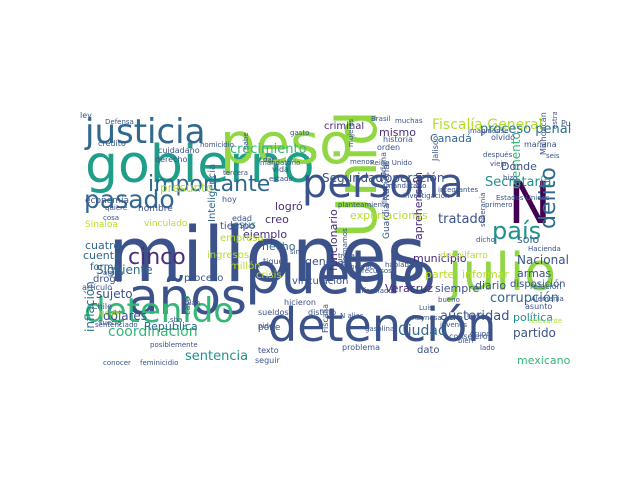 The height and width of the screenshot is (480, 640). Describe the element at coordinates (539, 306) in the screenshot. I see `word-asunto: asunto` at that location.